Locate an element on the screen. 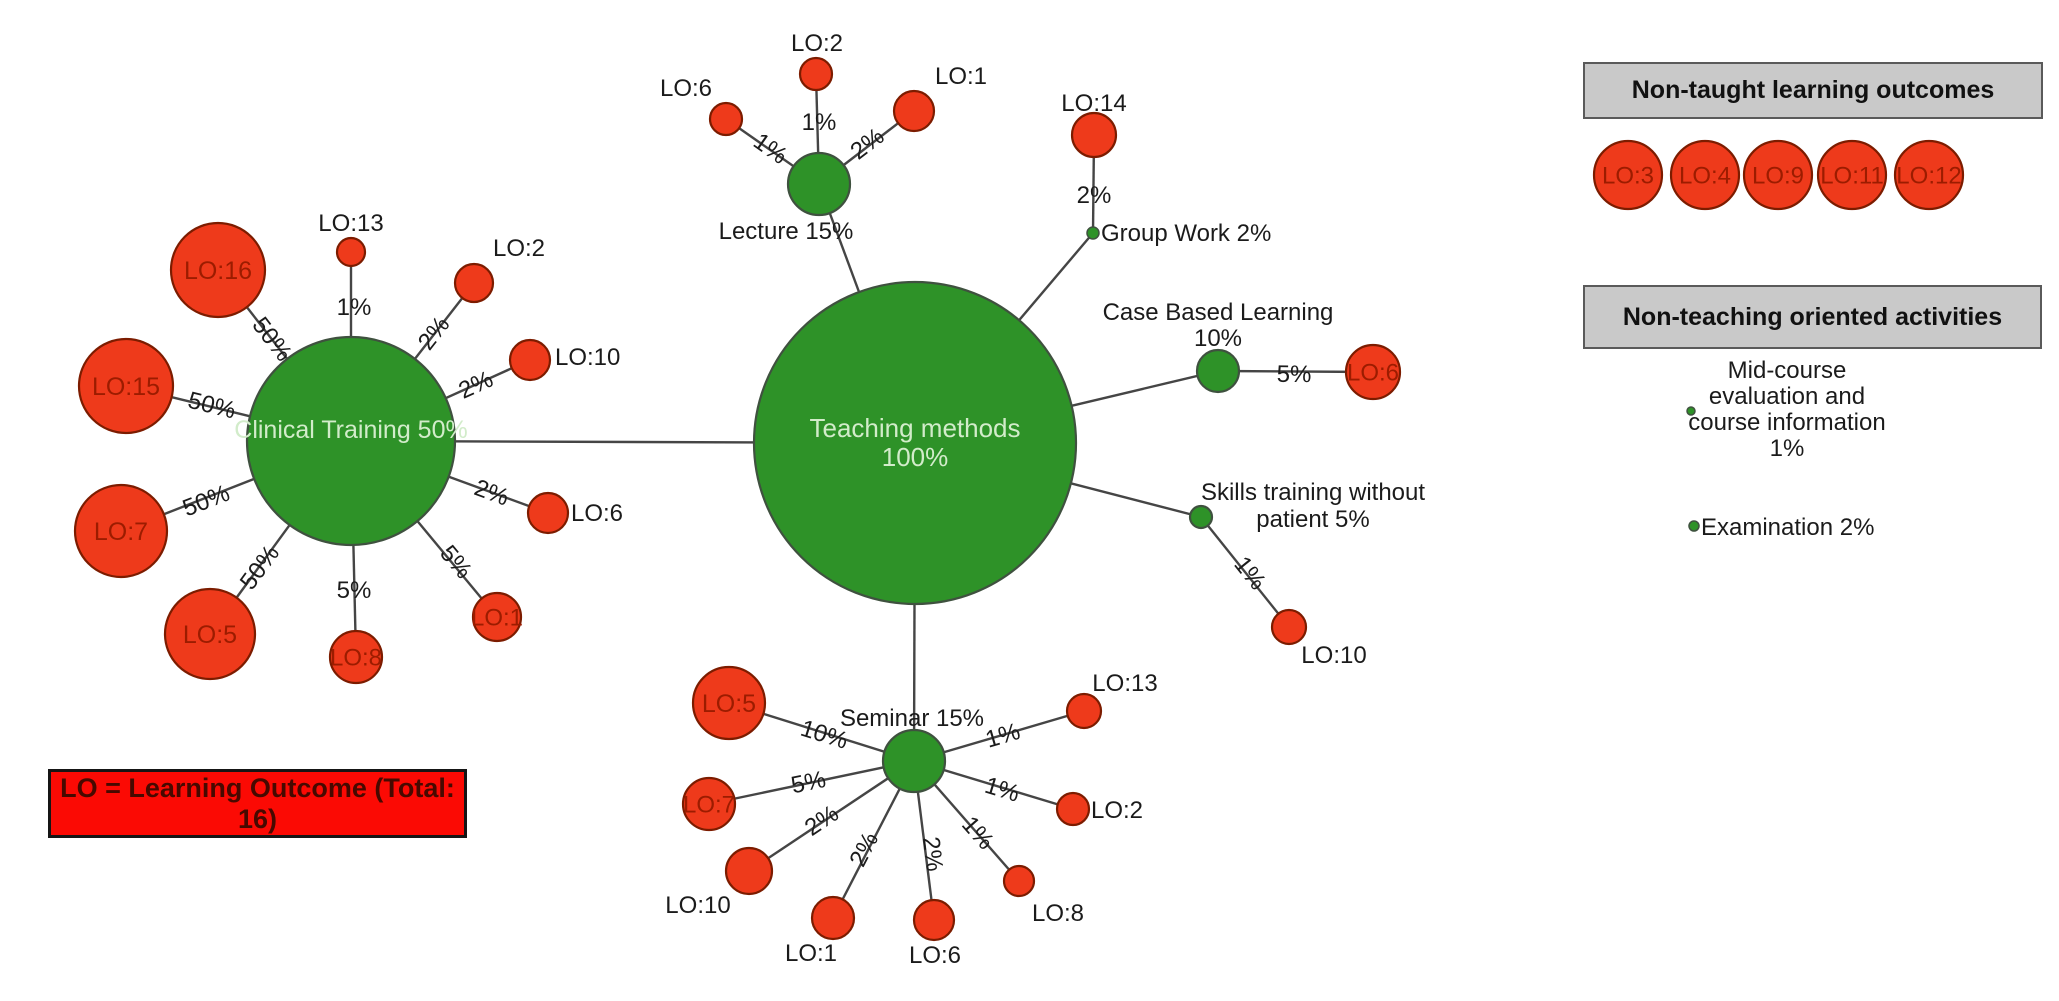  non-taught-header: Non-taught learning outcomes is located at coordinates (1813, 90).